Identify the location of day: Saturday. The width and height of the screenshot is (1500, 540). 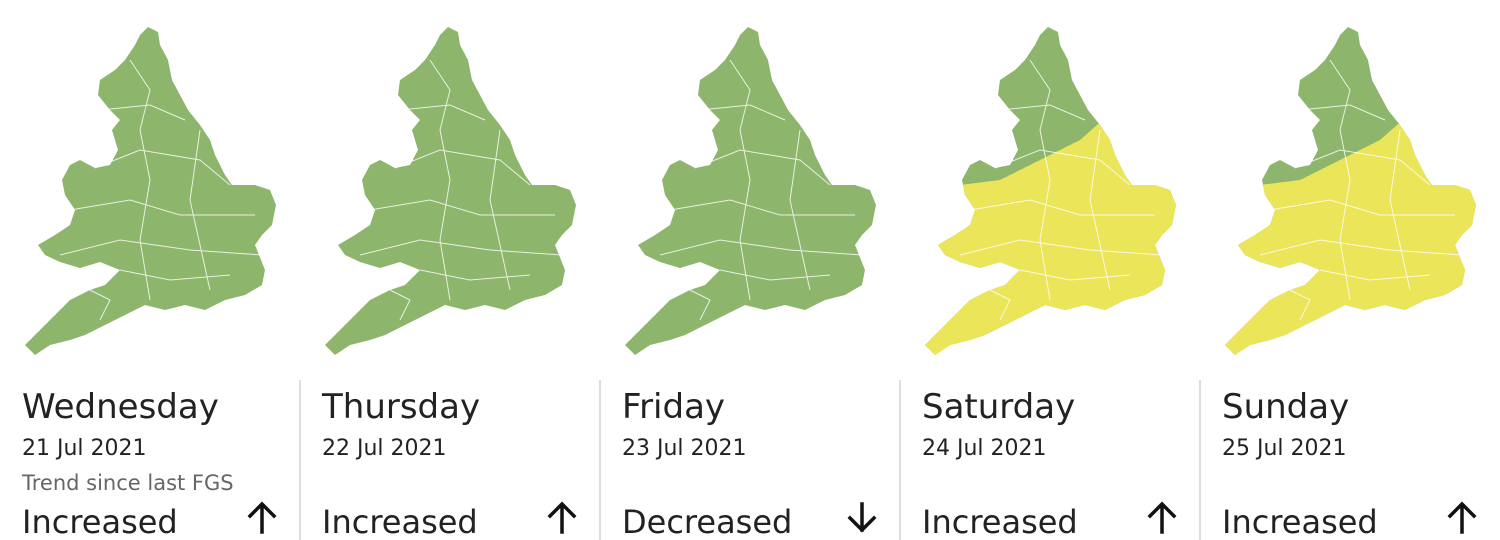
(998, 407).